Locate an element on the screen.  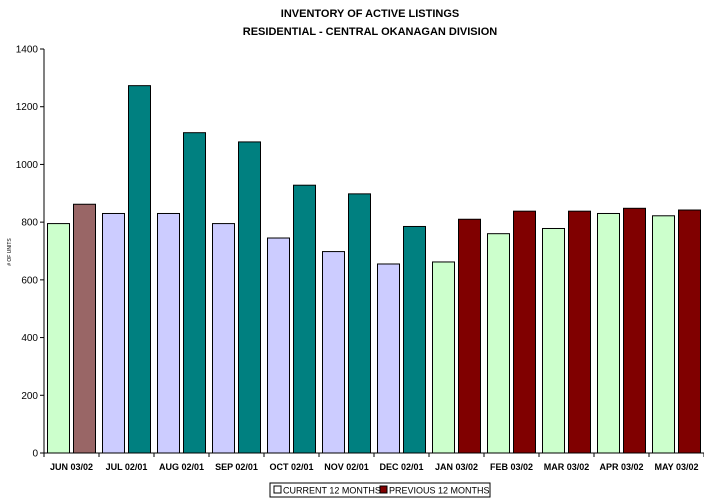
y-tick-label: 1000 is located at coordinates (27, 165).